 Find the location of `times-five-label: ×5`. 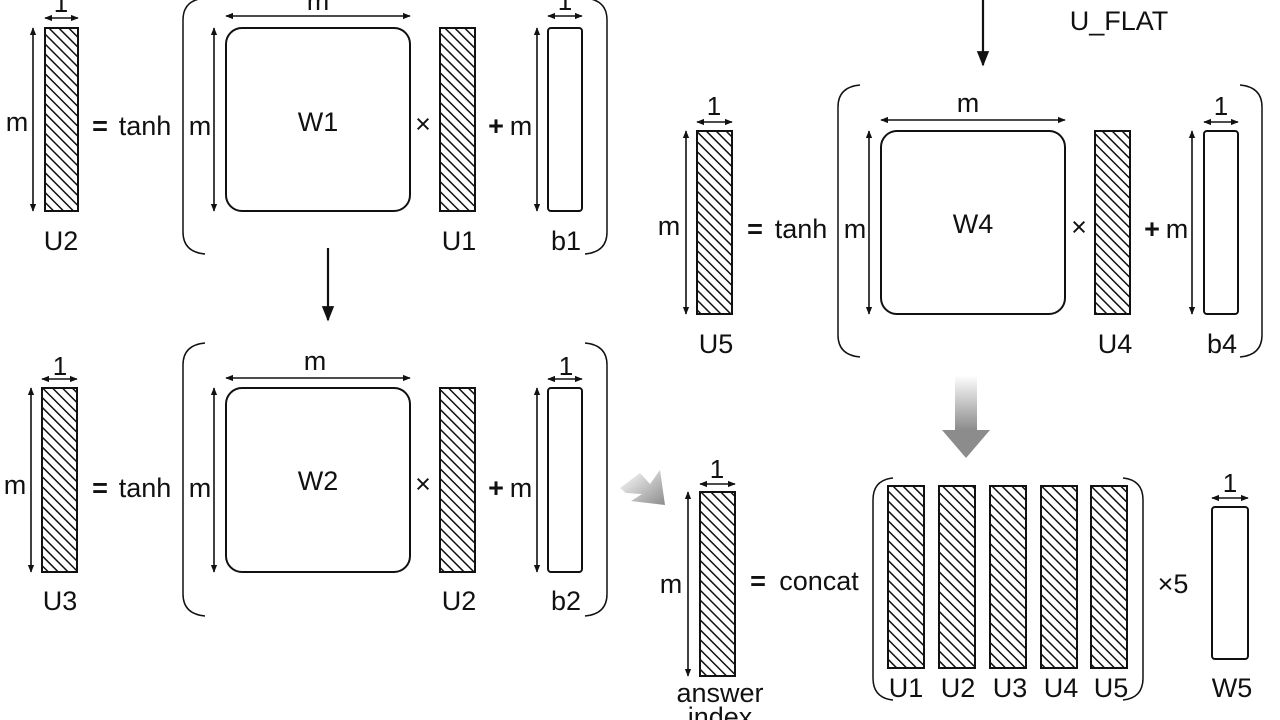

times-five-label: ×5 is located at coordinates (1173, 584).